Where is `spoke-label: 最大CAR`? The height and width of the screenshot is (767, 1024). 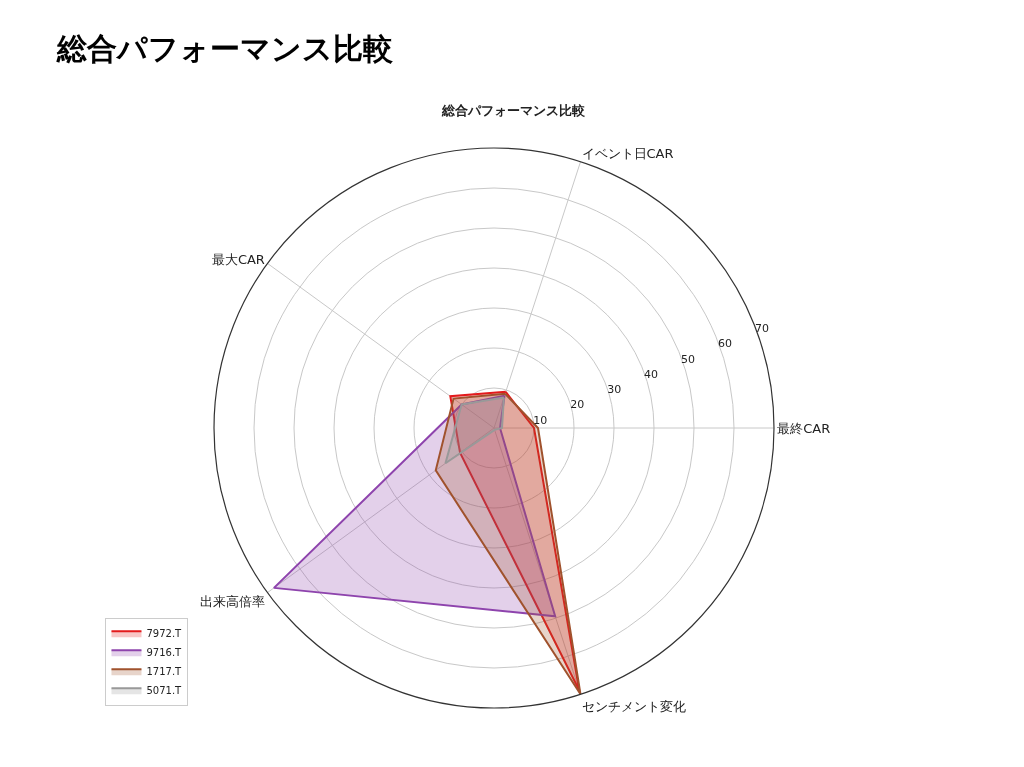 spoke-label: 最大CAR is located at coordinates (238, 259).